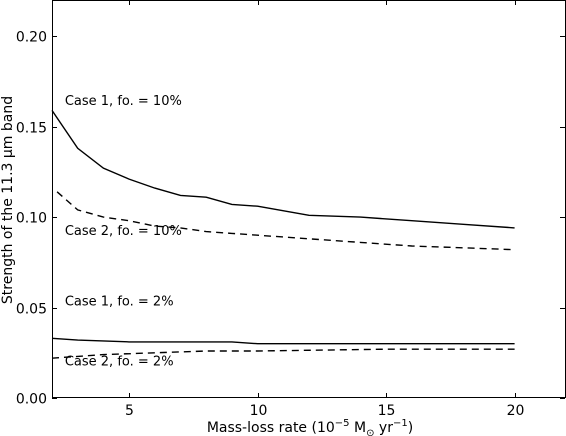 The height and width of the screenshot is (436, 566). What do you see at coordinates (8, 200) in the screenshot?
I see `y-axis-label: Strength of the 11.3 μm band` at bounding box center [8, 200].